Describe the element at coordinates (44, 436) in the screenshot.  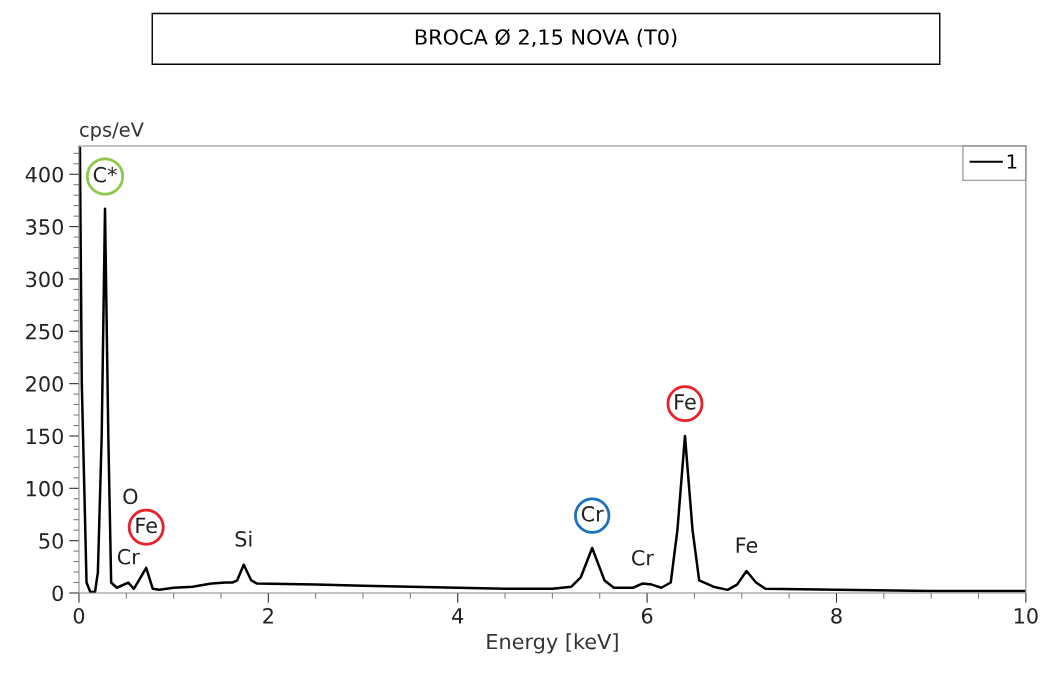
I see `y-tick-label: 150` at that location.